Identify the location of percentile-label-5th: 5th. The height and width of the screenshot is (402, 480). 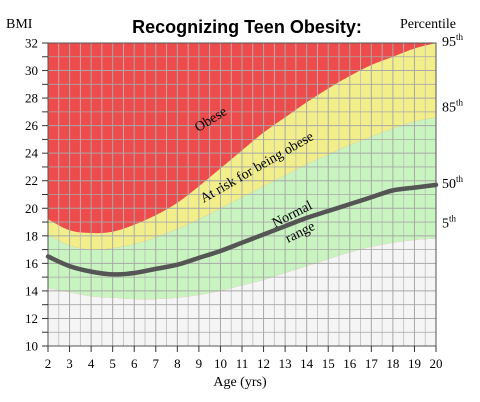
(449, 223).